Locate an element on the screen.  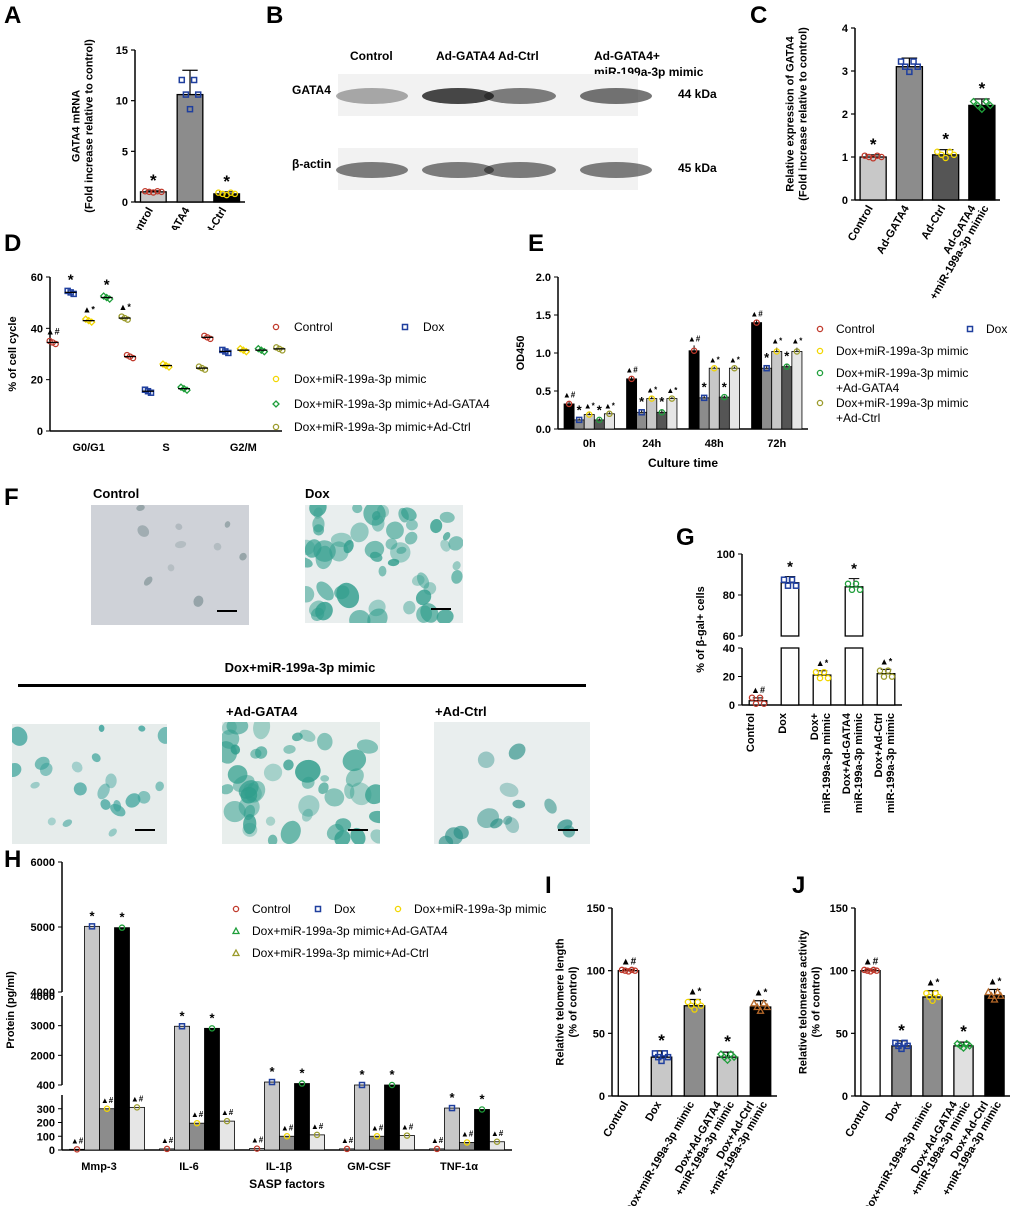
micrograph-label-ctrl: +Ad-Ctrl is located at coordinates (461, 711).